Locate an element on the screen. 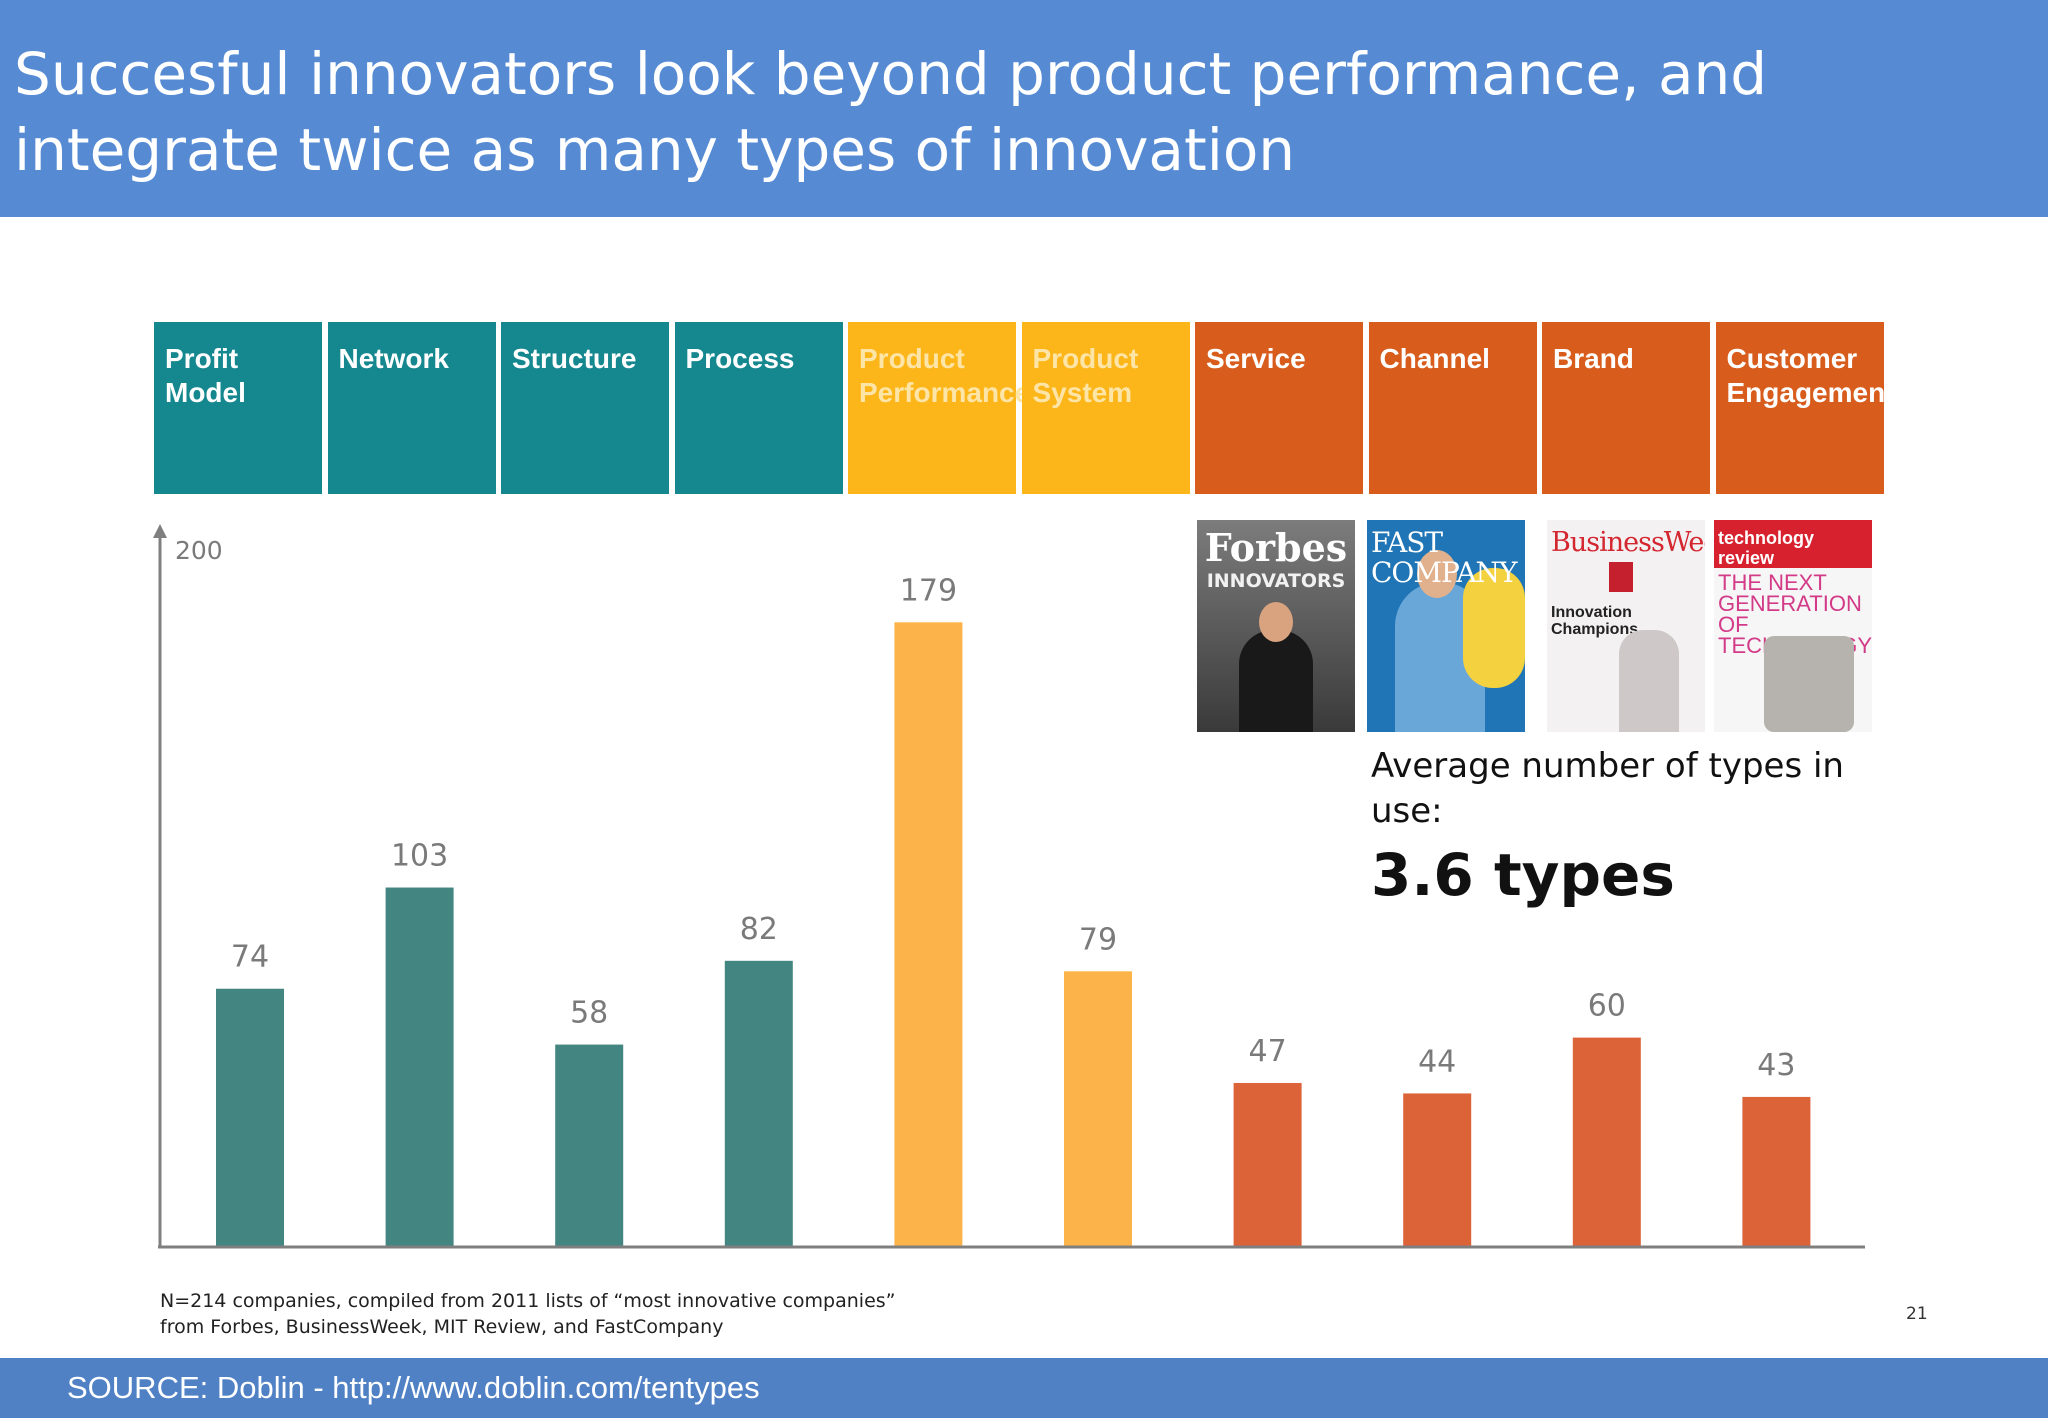 This screenshot has height=1418, width=2048. value-label-product-system: 79 is located at coordinates (1098, 939).